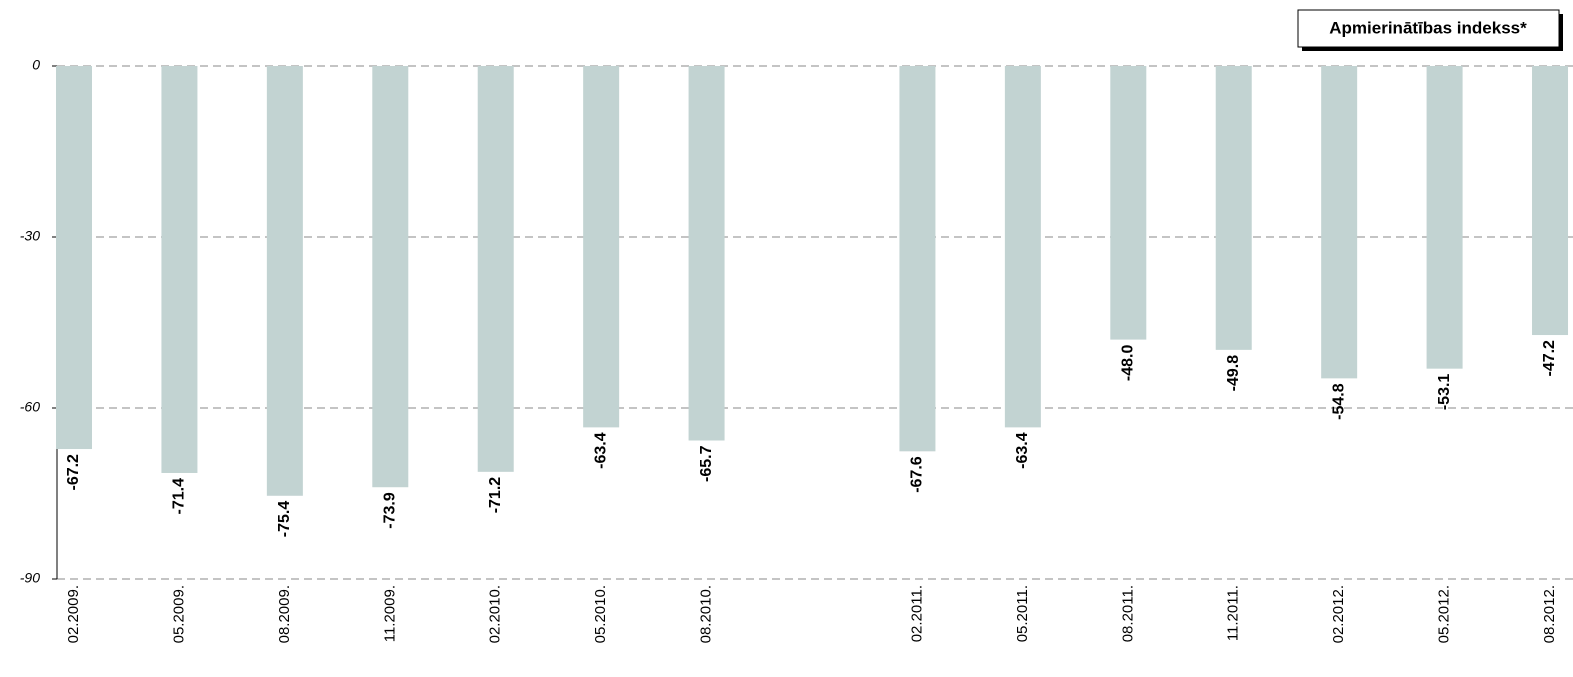  Describe the element at coordinates (73, 472) in the screenshot. I see `value-label: -67.2` at that location.